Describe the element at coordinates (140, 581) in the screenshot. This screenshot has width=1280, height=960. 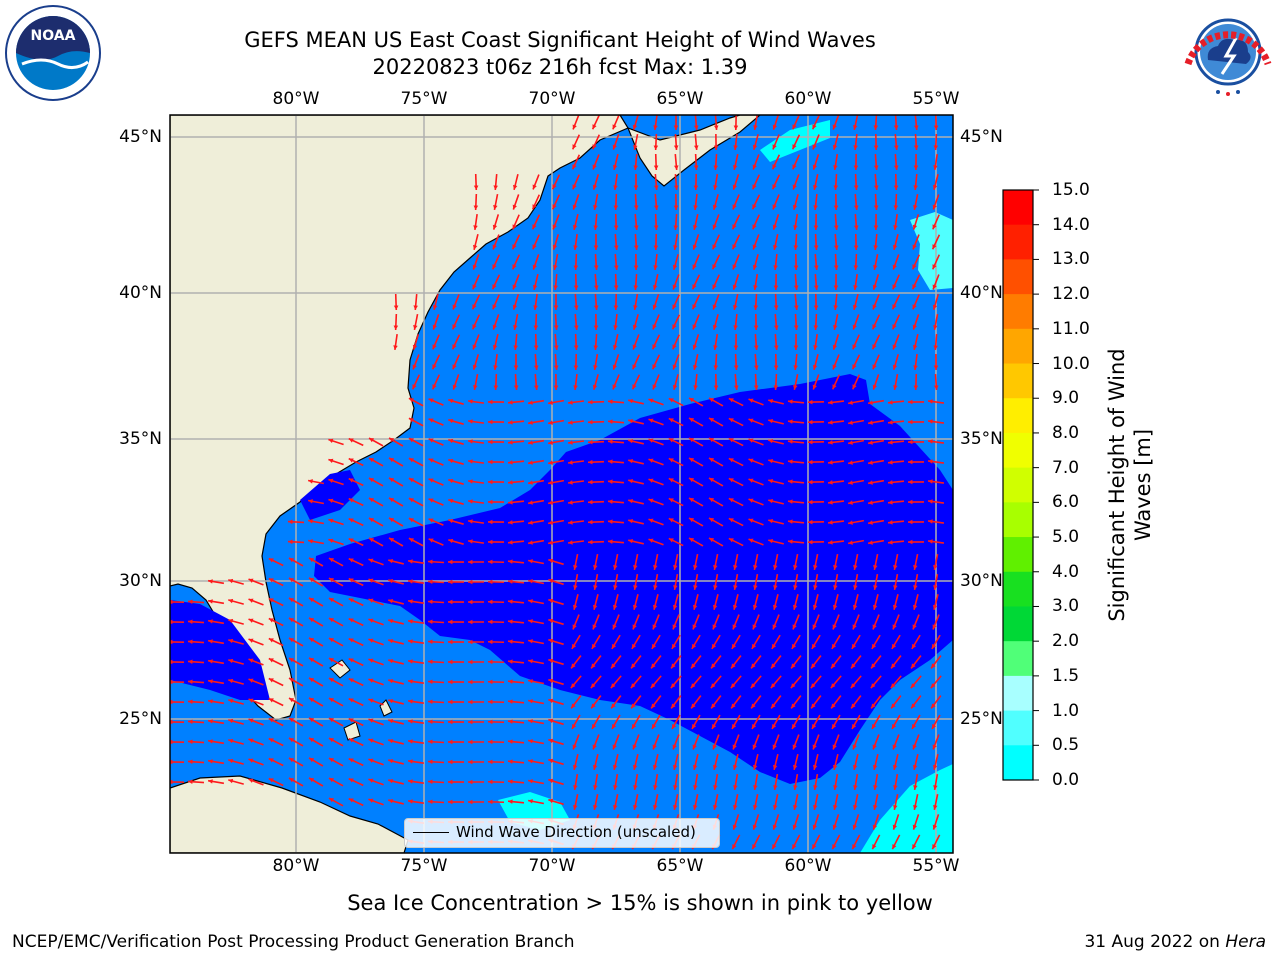
I see `left-tick-label: 30°N` at that location.